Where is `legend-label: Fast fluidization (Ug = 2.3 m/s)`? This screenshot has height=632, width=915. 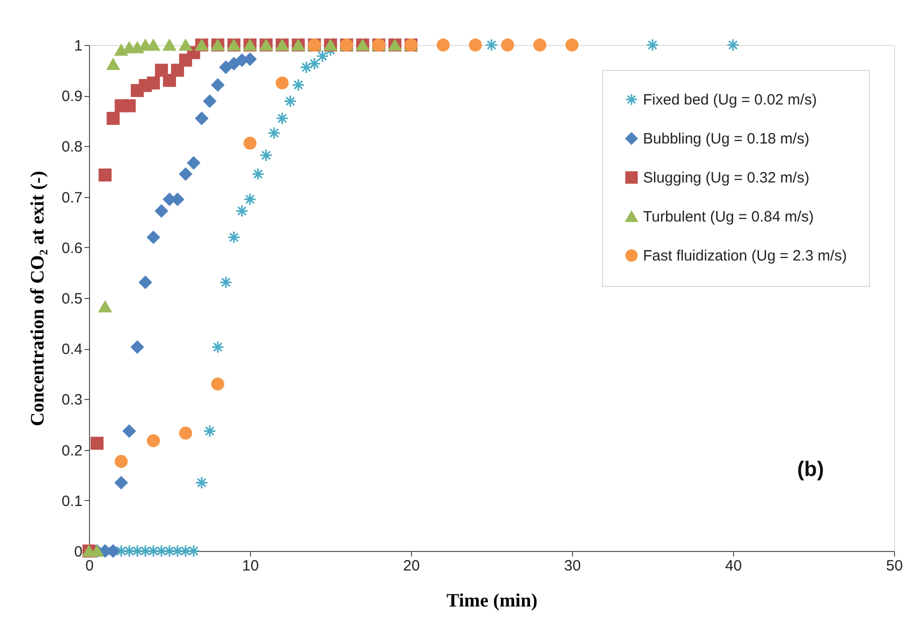
legend-label: Fast fluidization (Ug = 2.3 m/s) is located at coordinates (745, 256).